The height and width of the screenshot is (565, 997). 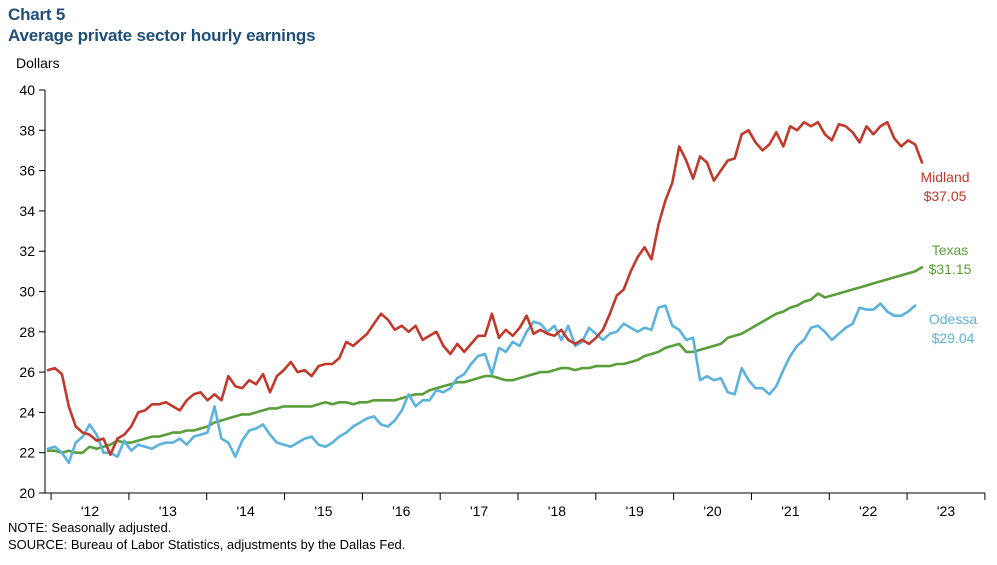 I want to click on series-name-odessa: Odessa, so click(x=953, y=319).